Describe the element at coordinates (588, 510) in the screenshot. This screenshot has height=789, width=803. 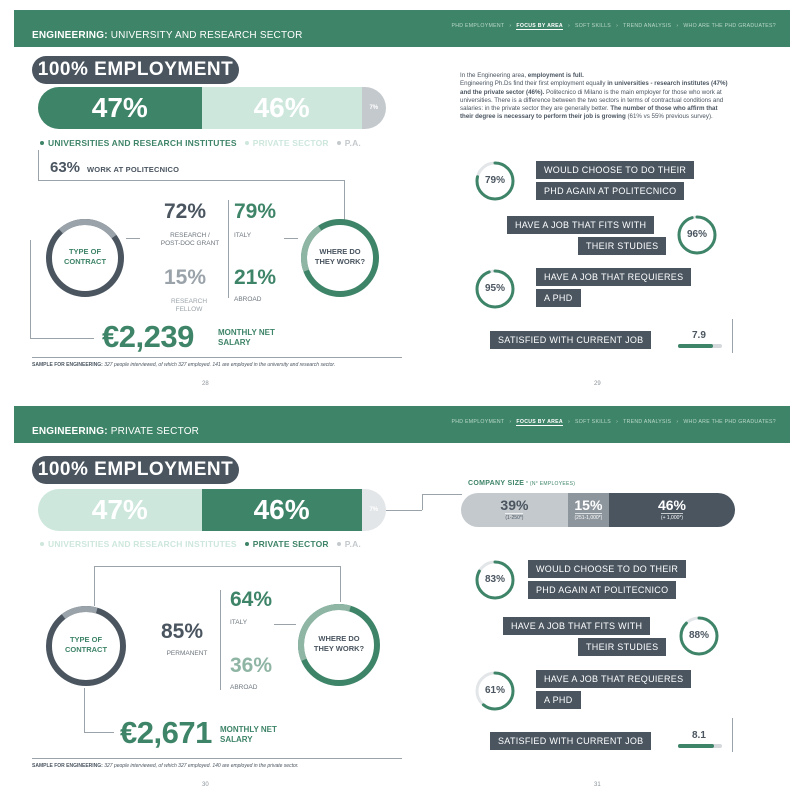
I see `company-seg-medium: 15% (251-1,000*)` at that location.